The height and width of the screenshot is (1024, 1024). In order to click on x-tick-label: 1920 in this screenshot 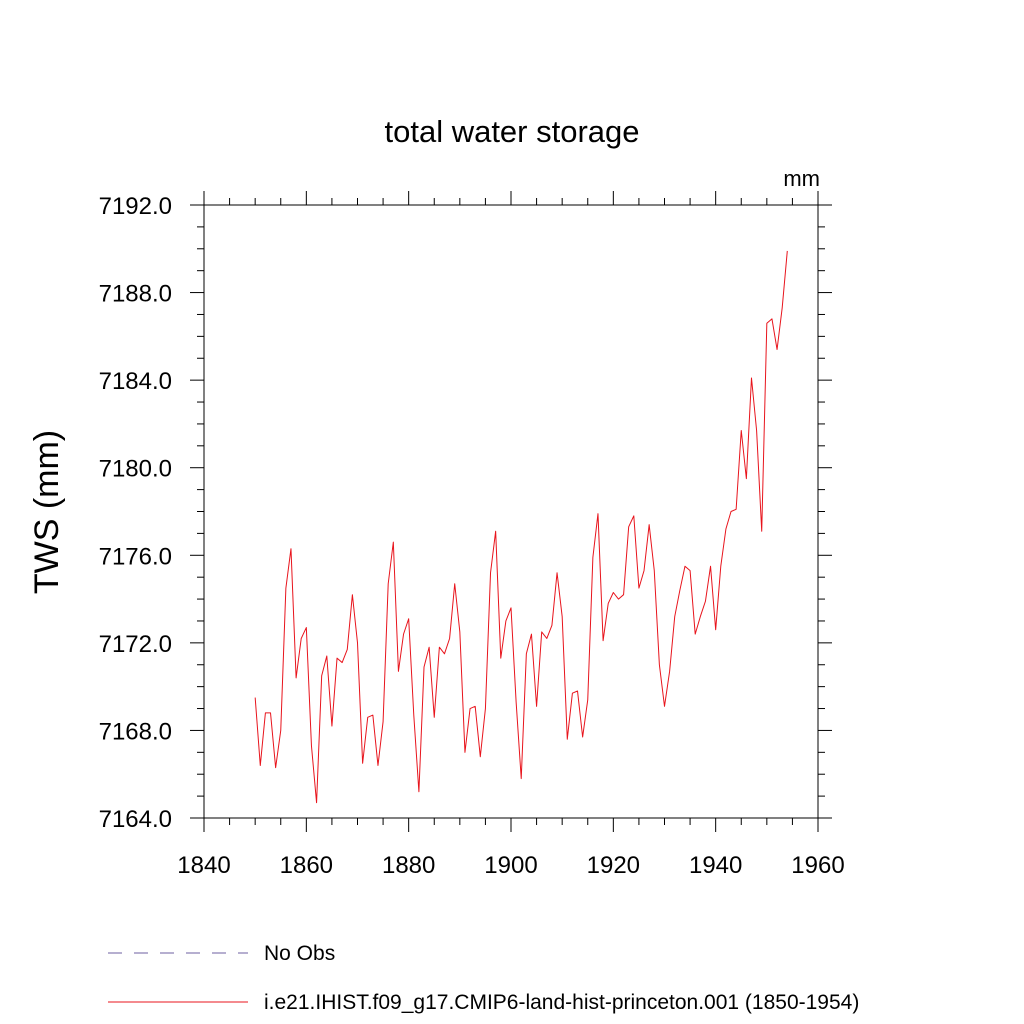, I will do `click(613, 865)`.